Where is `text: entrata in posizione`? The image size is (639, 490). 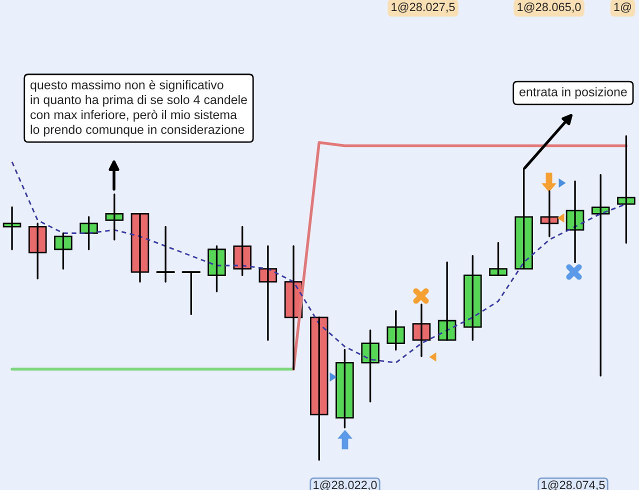 text: entrata in posizione is located at coordinates (573, 93).